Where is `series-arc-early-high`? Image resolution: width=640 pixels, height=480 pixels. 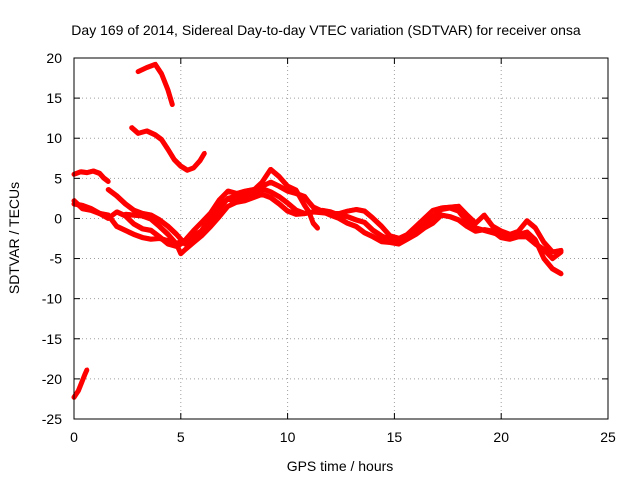
series-arc-early-high is located at coordinates (91, 176).